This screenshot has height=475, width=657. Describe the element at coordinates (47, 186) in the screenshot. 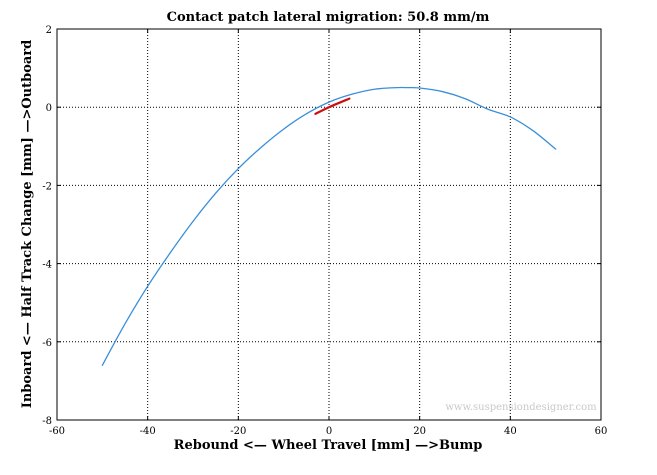

I see `y-tick-label: -2` at that location.